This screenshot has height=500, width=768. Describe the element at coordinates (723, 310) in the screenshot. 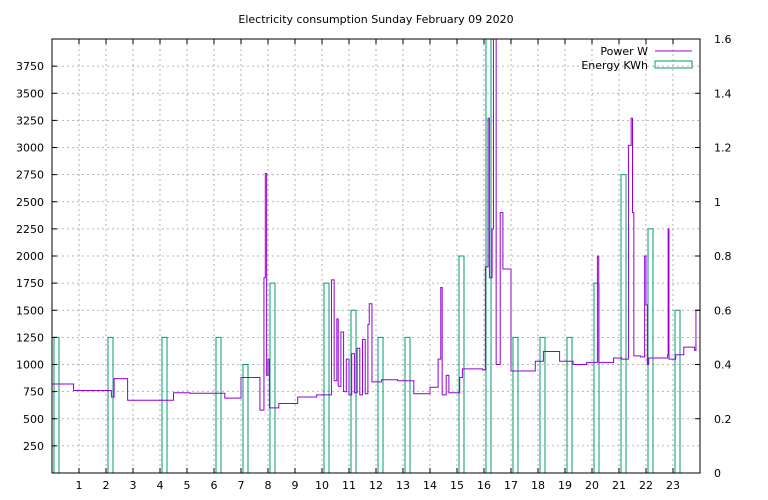

I see `y-tick-label-right: 0.6` at that location.